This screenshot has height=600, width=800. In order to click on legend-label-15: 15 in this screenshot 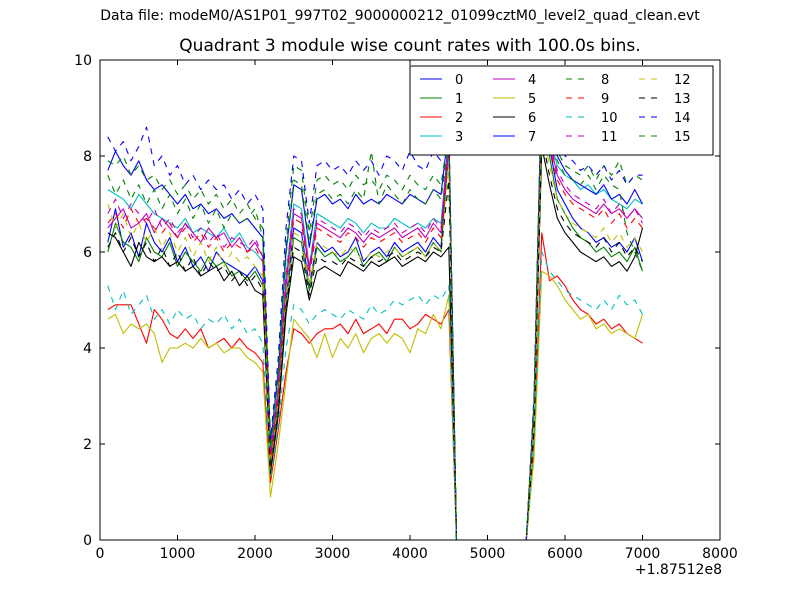, I will do `click(682, 137)`.